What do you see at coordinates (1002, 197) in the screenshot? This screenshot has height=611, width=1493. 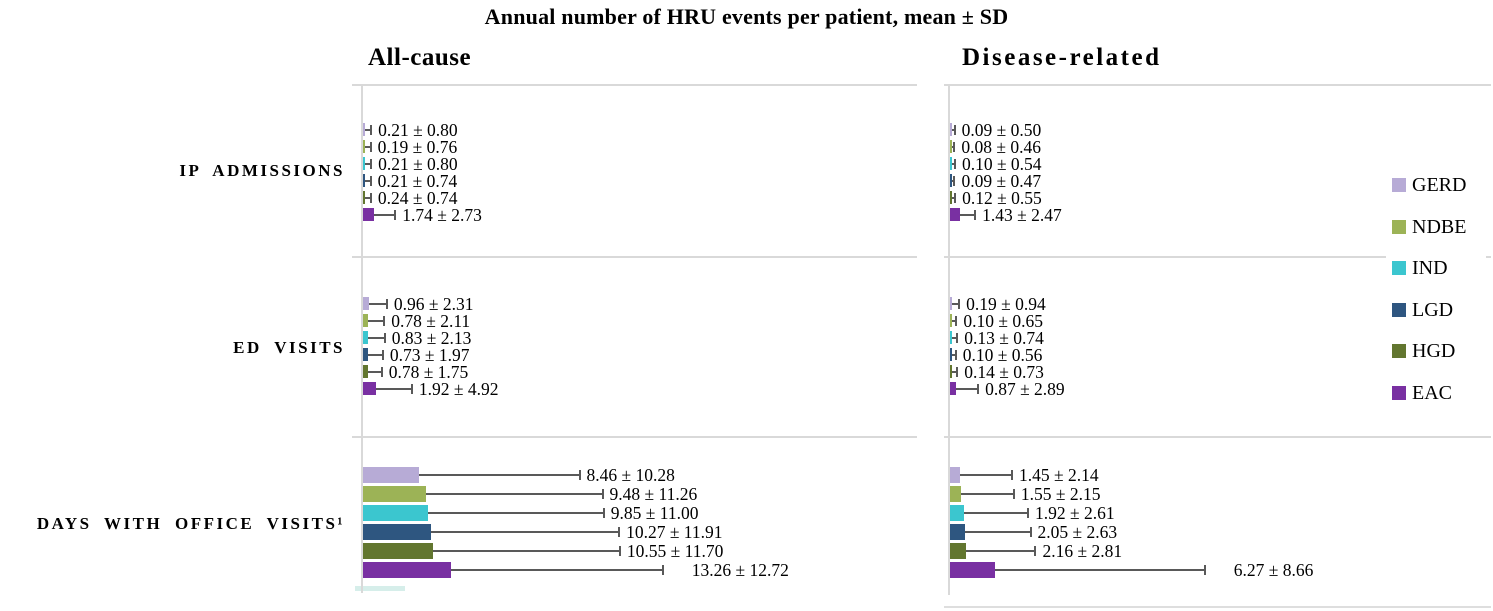 I see `value-label: 0.12 ± 0.55` at bounding box center [1002, 197].